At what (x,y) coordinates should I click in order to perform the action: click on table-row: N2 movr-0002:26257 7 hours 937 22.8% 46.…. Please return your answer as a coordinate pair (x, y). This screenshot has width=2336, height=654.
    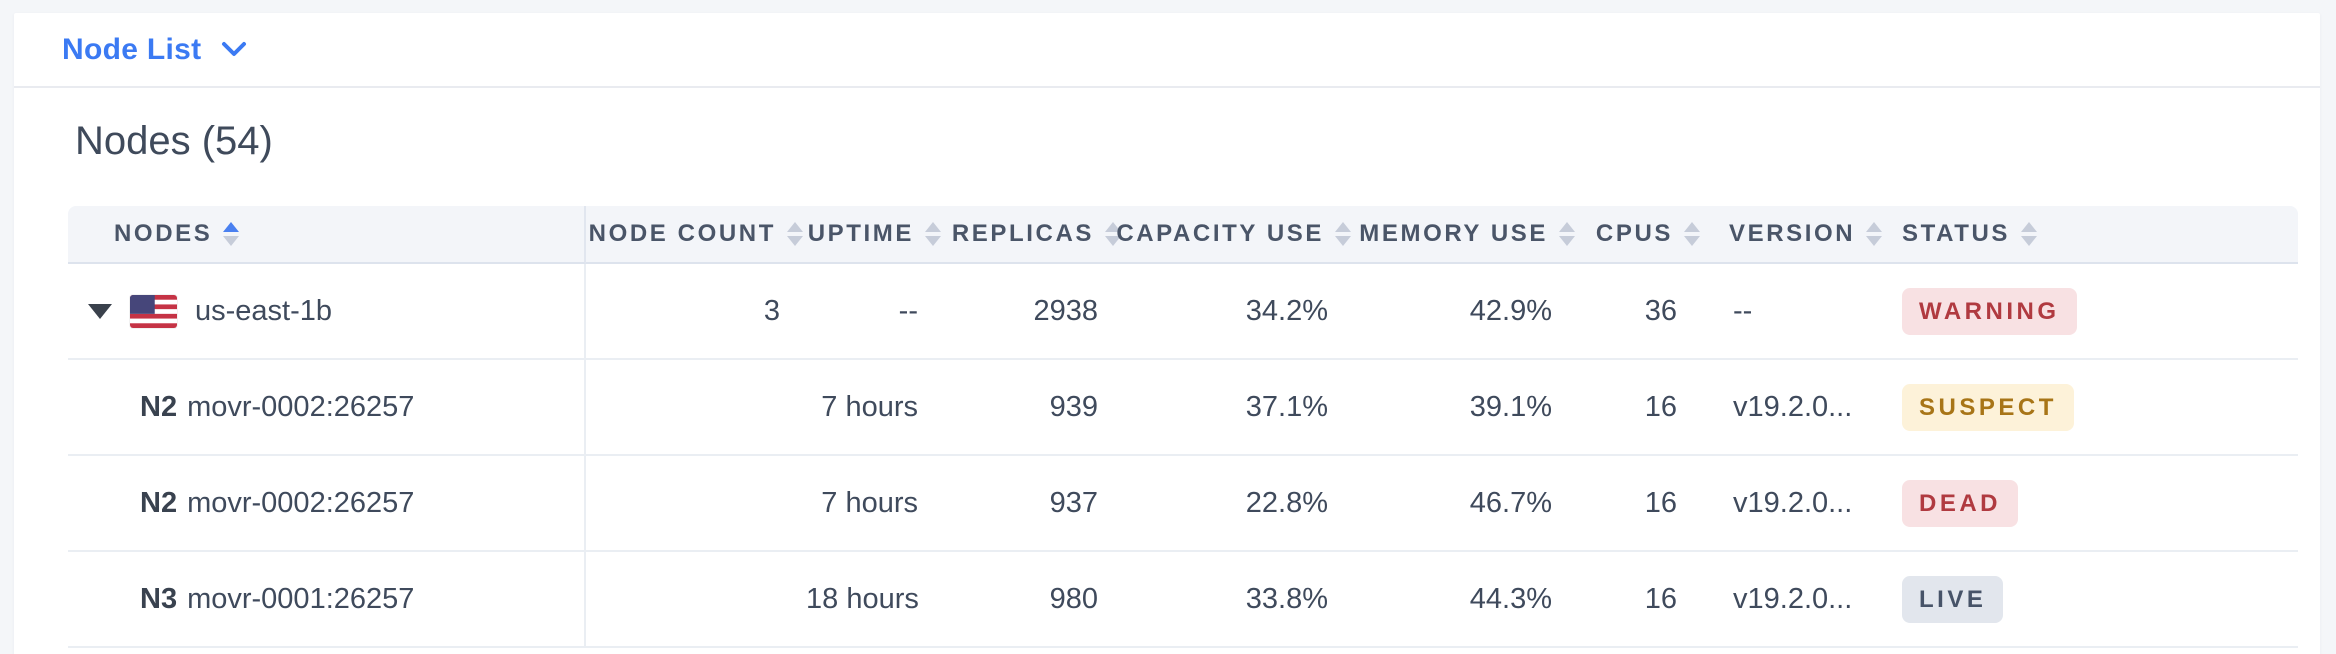
    Looking at the image, I should click on (1183, 504).